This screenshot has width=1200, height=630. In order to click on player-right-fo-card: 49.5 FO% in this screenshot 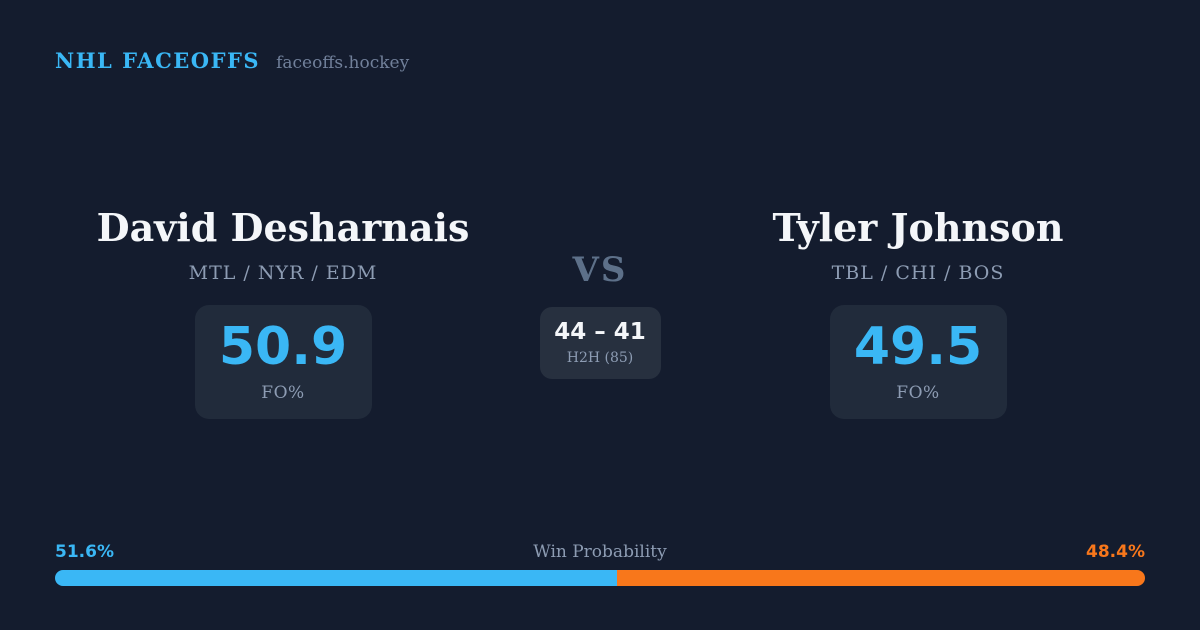, I will do `click(918, 362)`.